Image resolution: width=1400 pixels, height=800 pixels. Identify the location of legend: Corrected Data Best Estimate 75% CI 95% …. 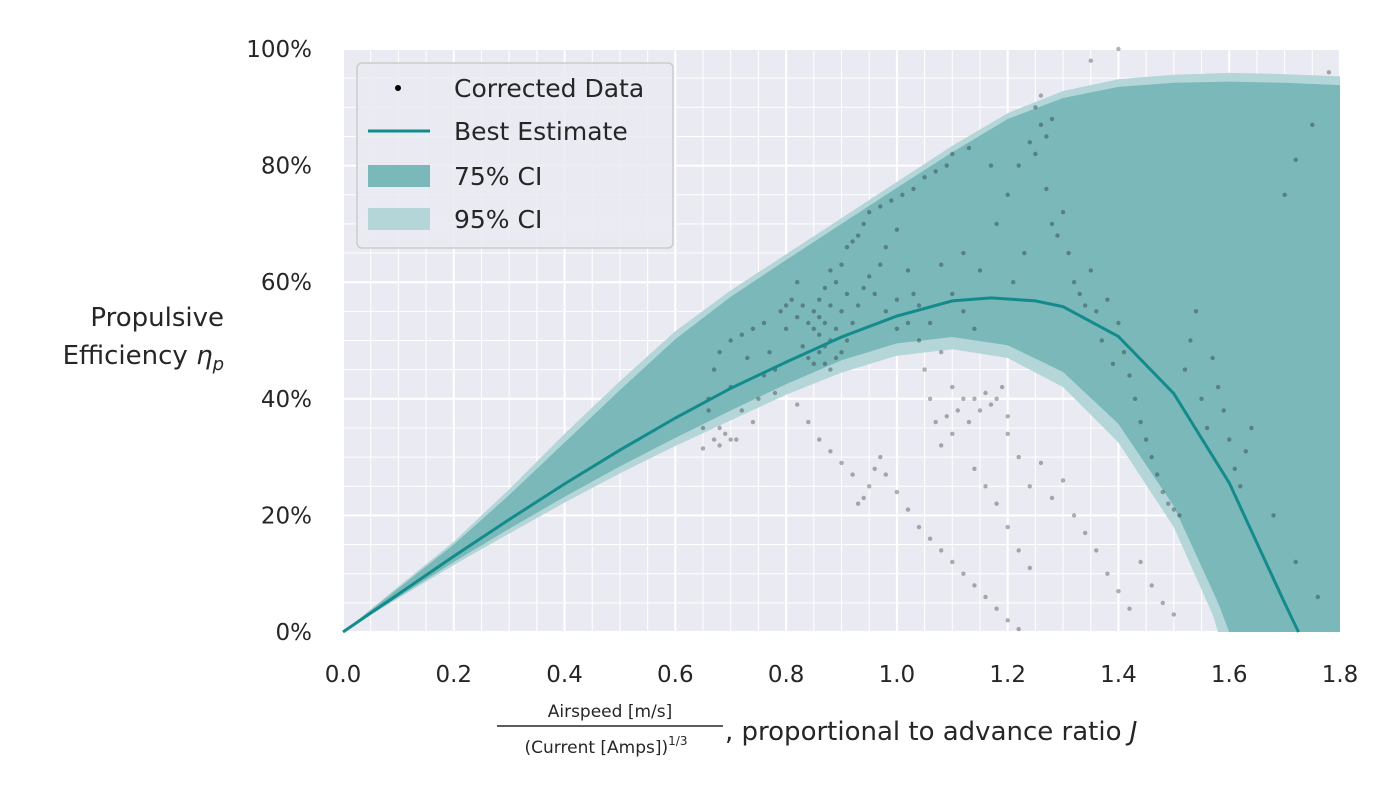
(515, 155).